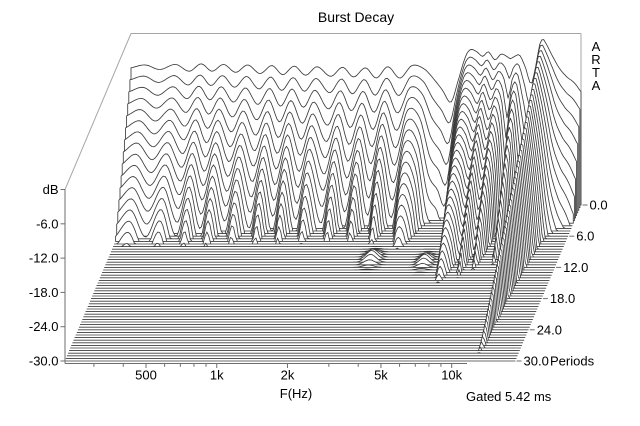  I want to click on periods-axis-title: Periods, so click(572, 361).